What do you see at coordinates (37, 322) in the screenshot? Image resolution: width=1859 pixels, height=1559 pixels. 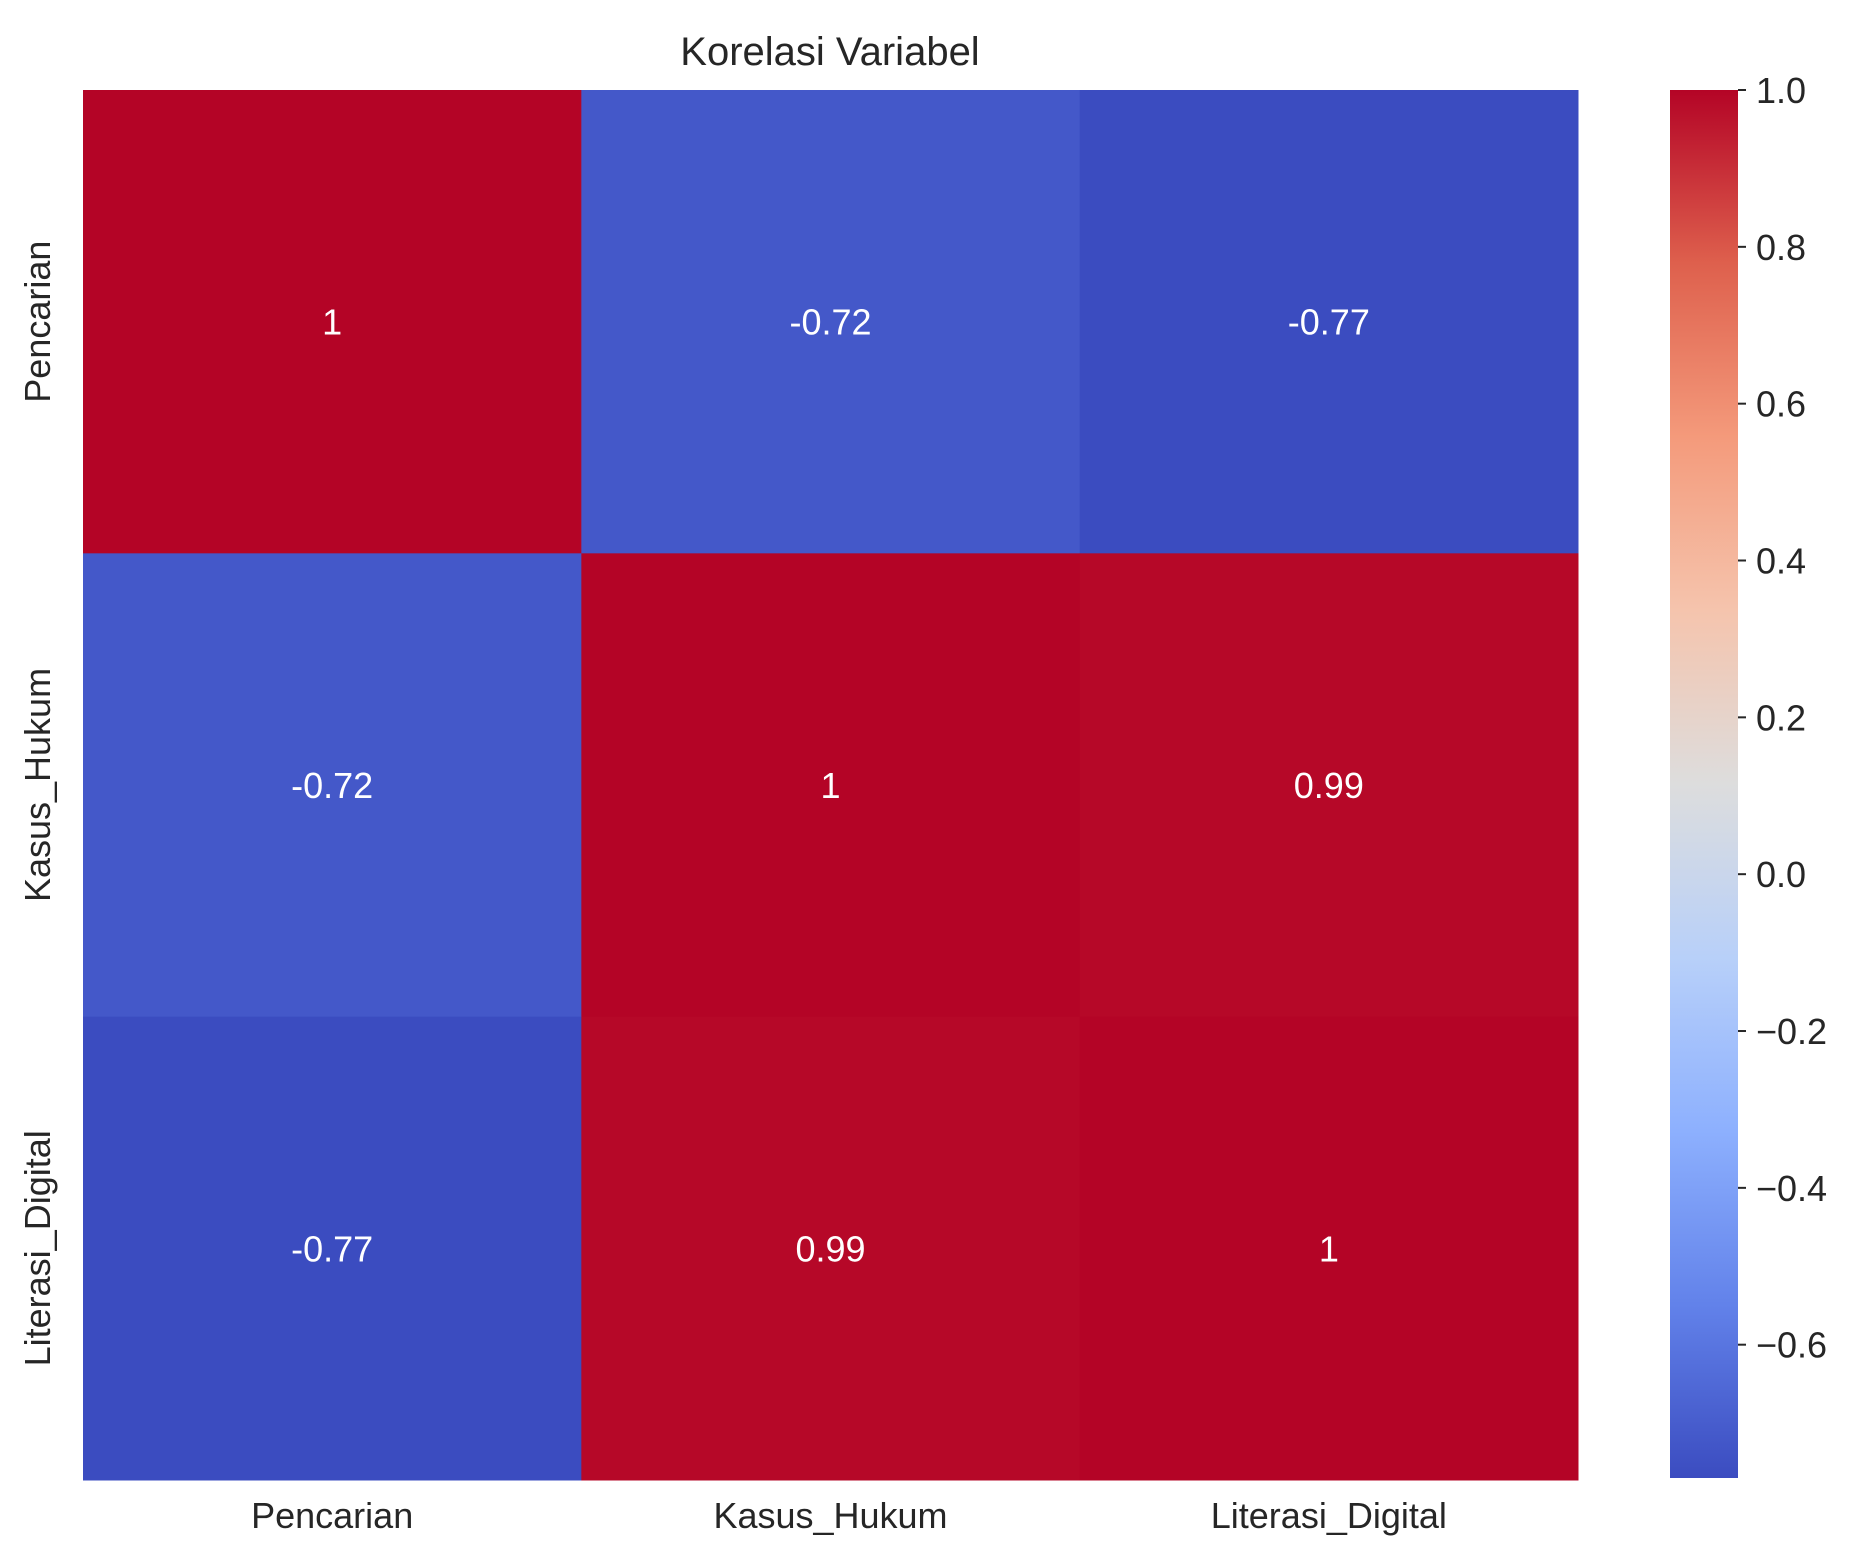 I see `y-tick-label: Pencarian` at bounding box center [37, 322].